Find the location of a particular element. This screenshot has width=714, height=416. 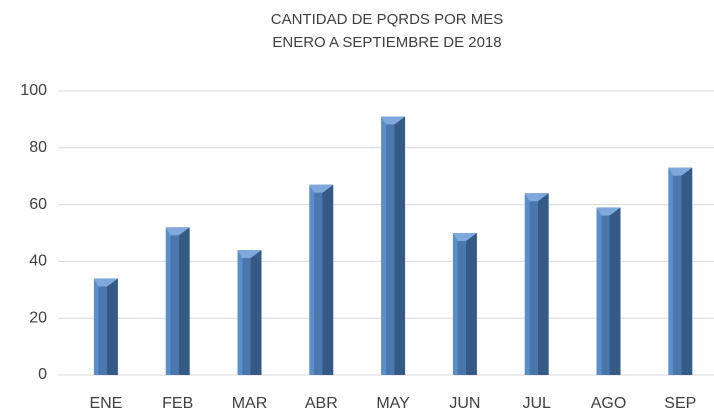

x-tick-label: AGO is located at coordinates (609, 403).